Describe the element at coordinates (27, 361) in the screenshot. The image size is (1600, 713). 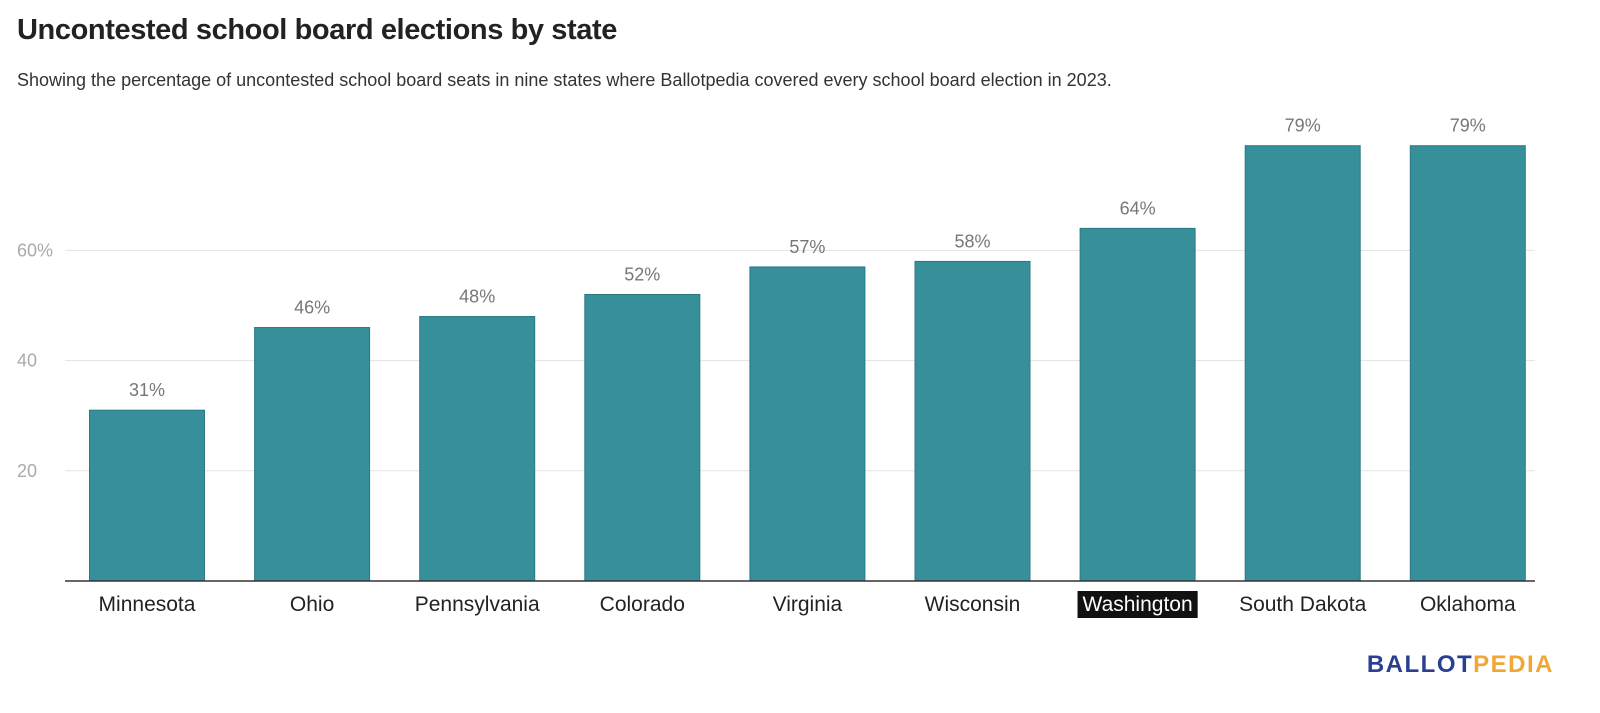
I see `y-tick-label: 40` at that location.